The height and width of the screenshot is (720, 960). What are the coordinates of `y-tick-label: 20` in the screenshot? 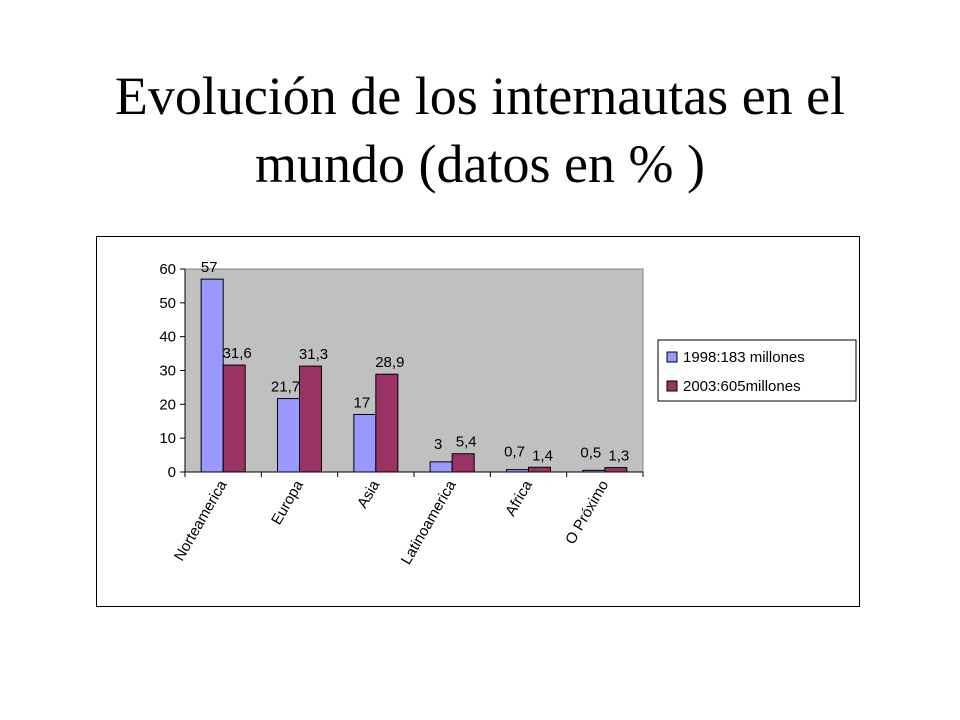 It's located at (167, 404).